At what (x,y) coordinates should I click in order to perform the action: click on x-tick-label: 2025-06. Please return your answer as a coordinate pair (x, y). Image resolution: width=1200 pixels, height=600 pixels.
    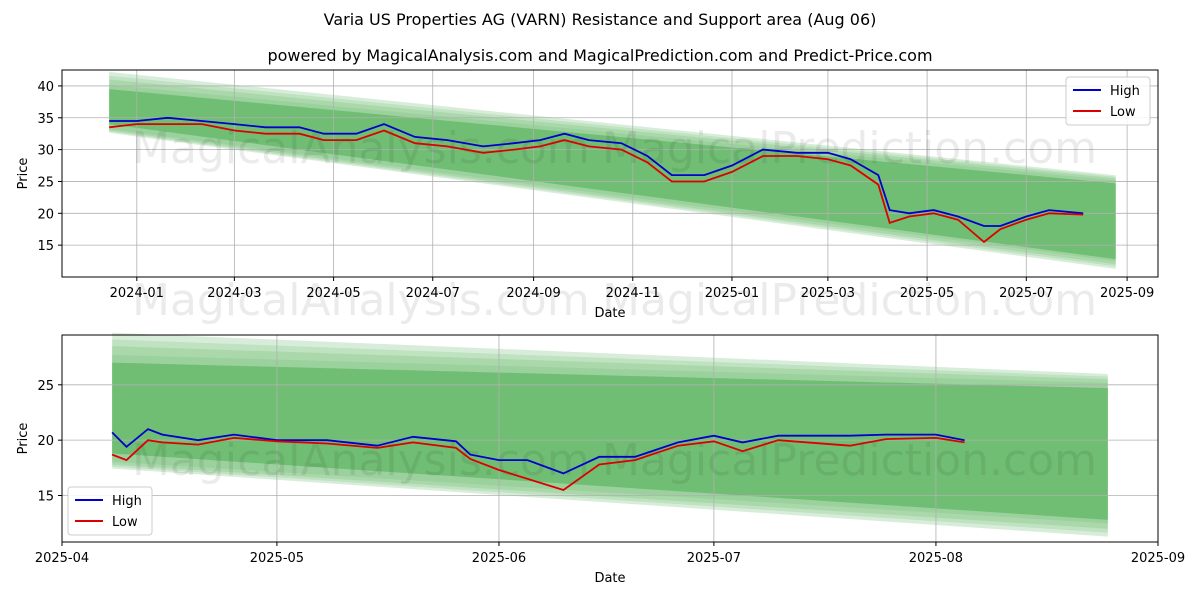
    Looking at the image, I should click on (499, 558).